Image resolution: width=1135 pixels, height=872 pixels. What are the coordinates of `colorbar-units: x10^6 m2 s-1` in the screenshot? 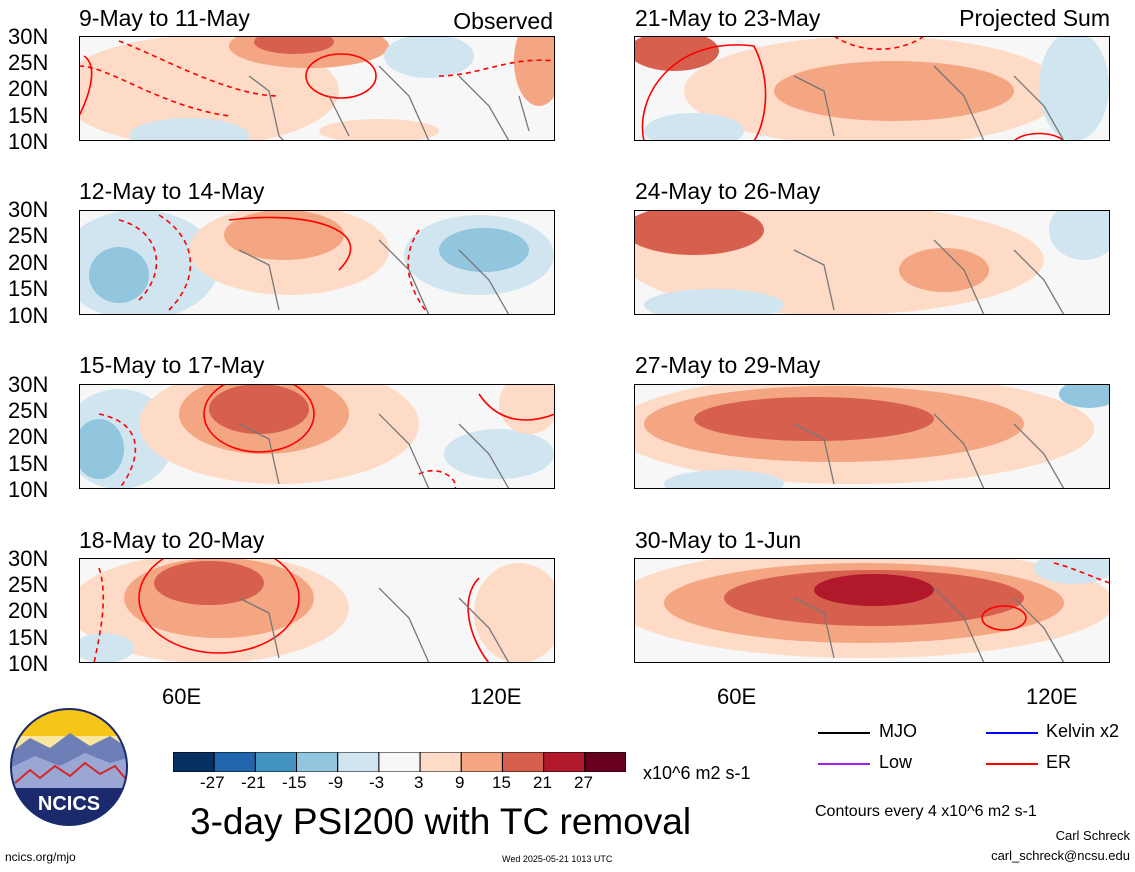 It's located at (697, 773).